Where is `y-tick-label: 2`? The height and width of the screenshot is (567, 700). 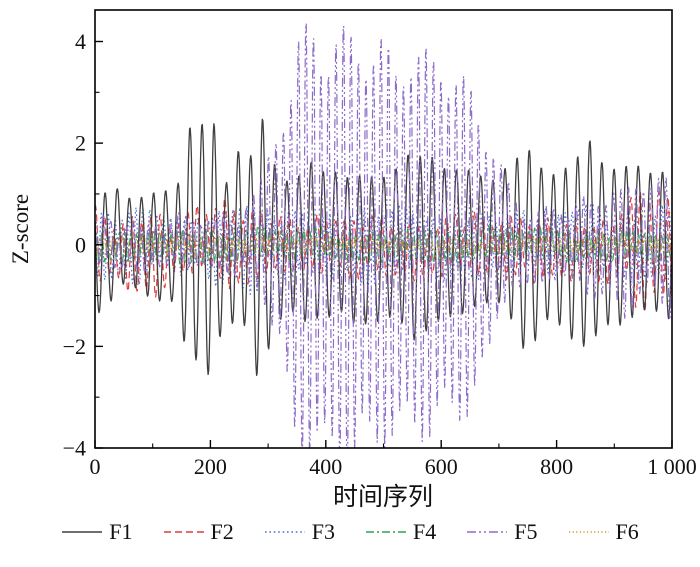 y-tick-label: 2 is located at coordinates (80, 143).